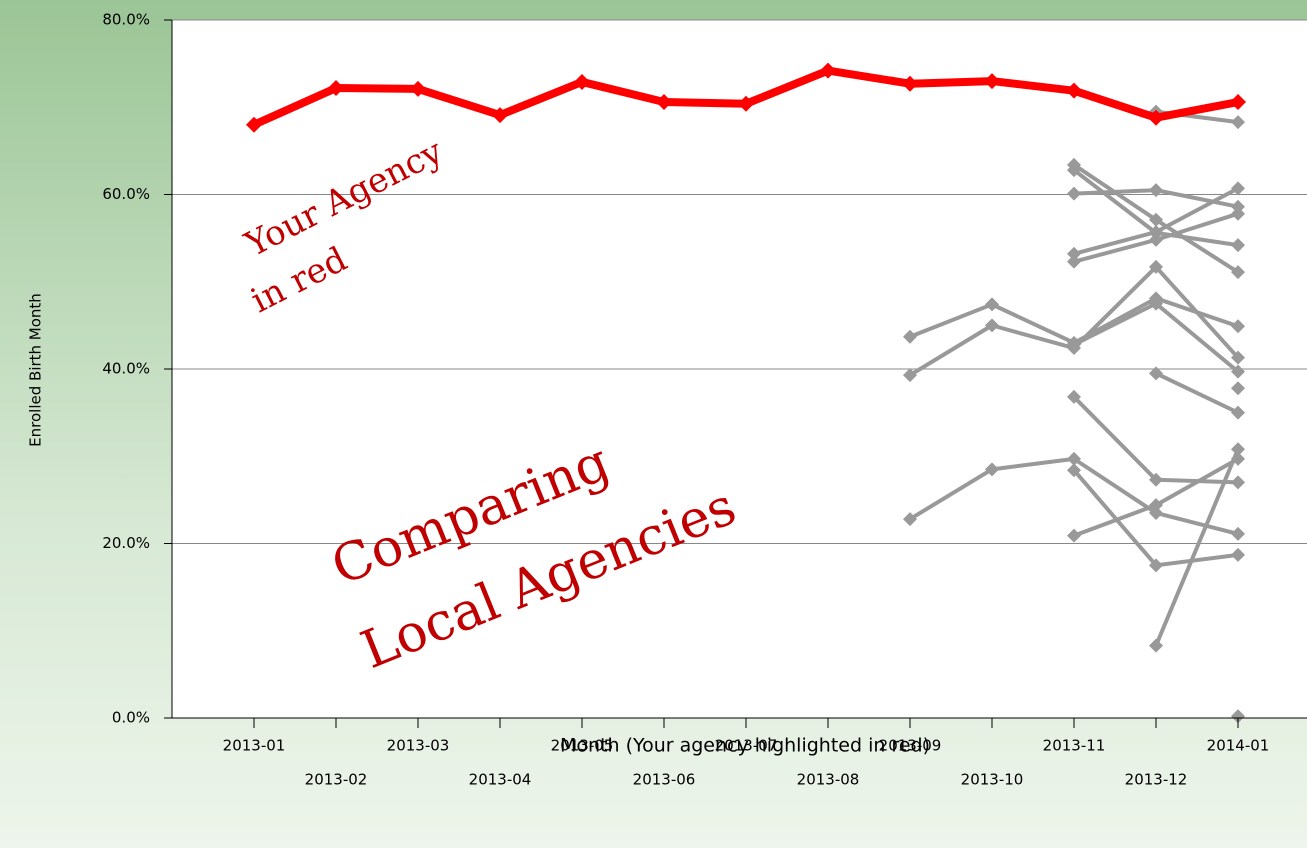 Image resolution: width=1307 pixels, height=848 pixels. I want to click on x-tick-label: 2013-07, so click(746, 746).